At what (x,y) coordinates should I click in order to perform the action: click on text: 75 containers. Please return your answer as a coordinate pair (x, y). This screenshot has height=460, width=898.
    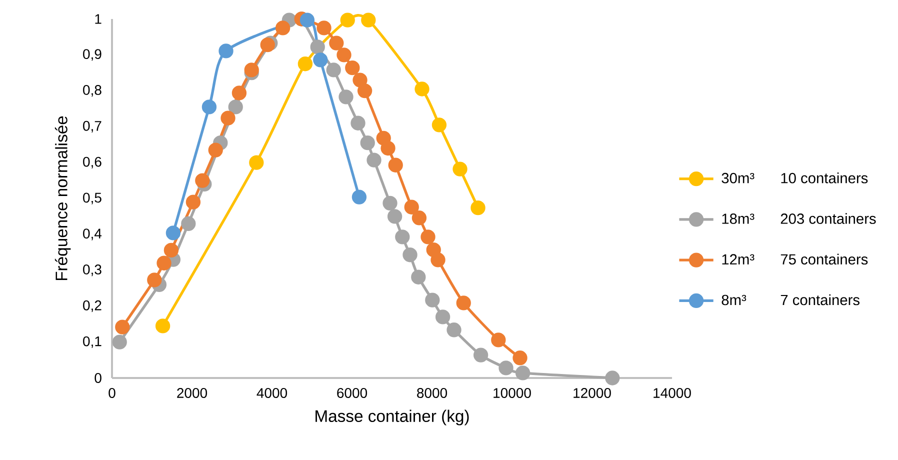
    Looking at the image, I should click on (824, 259).